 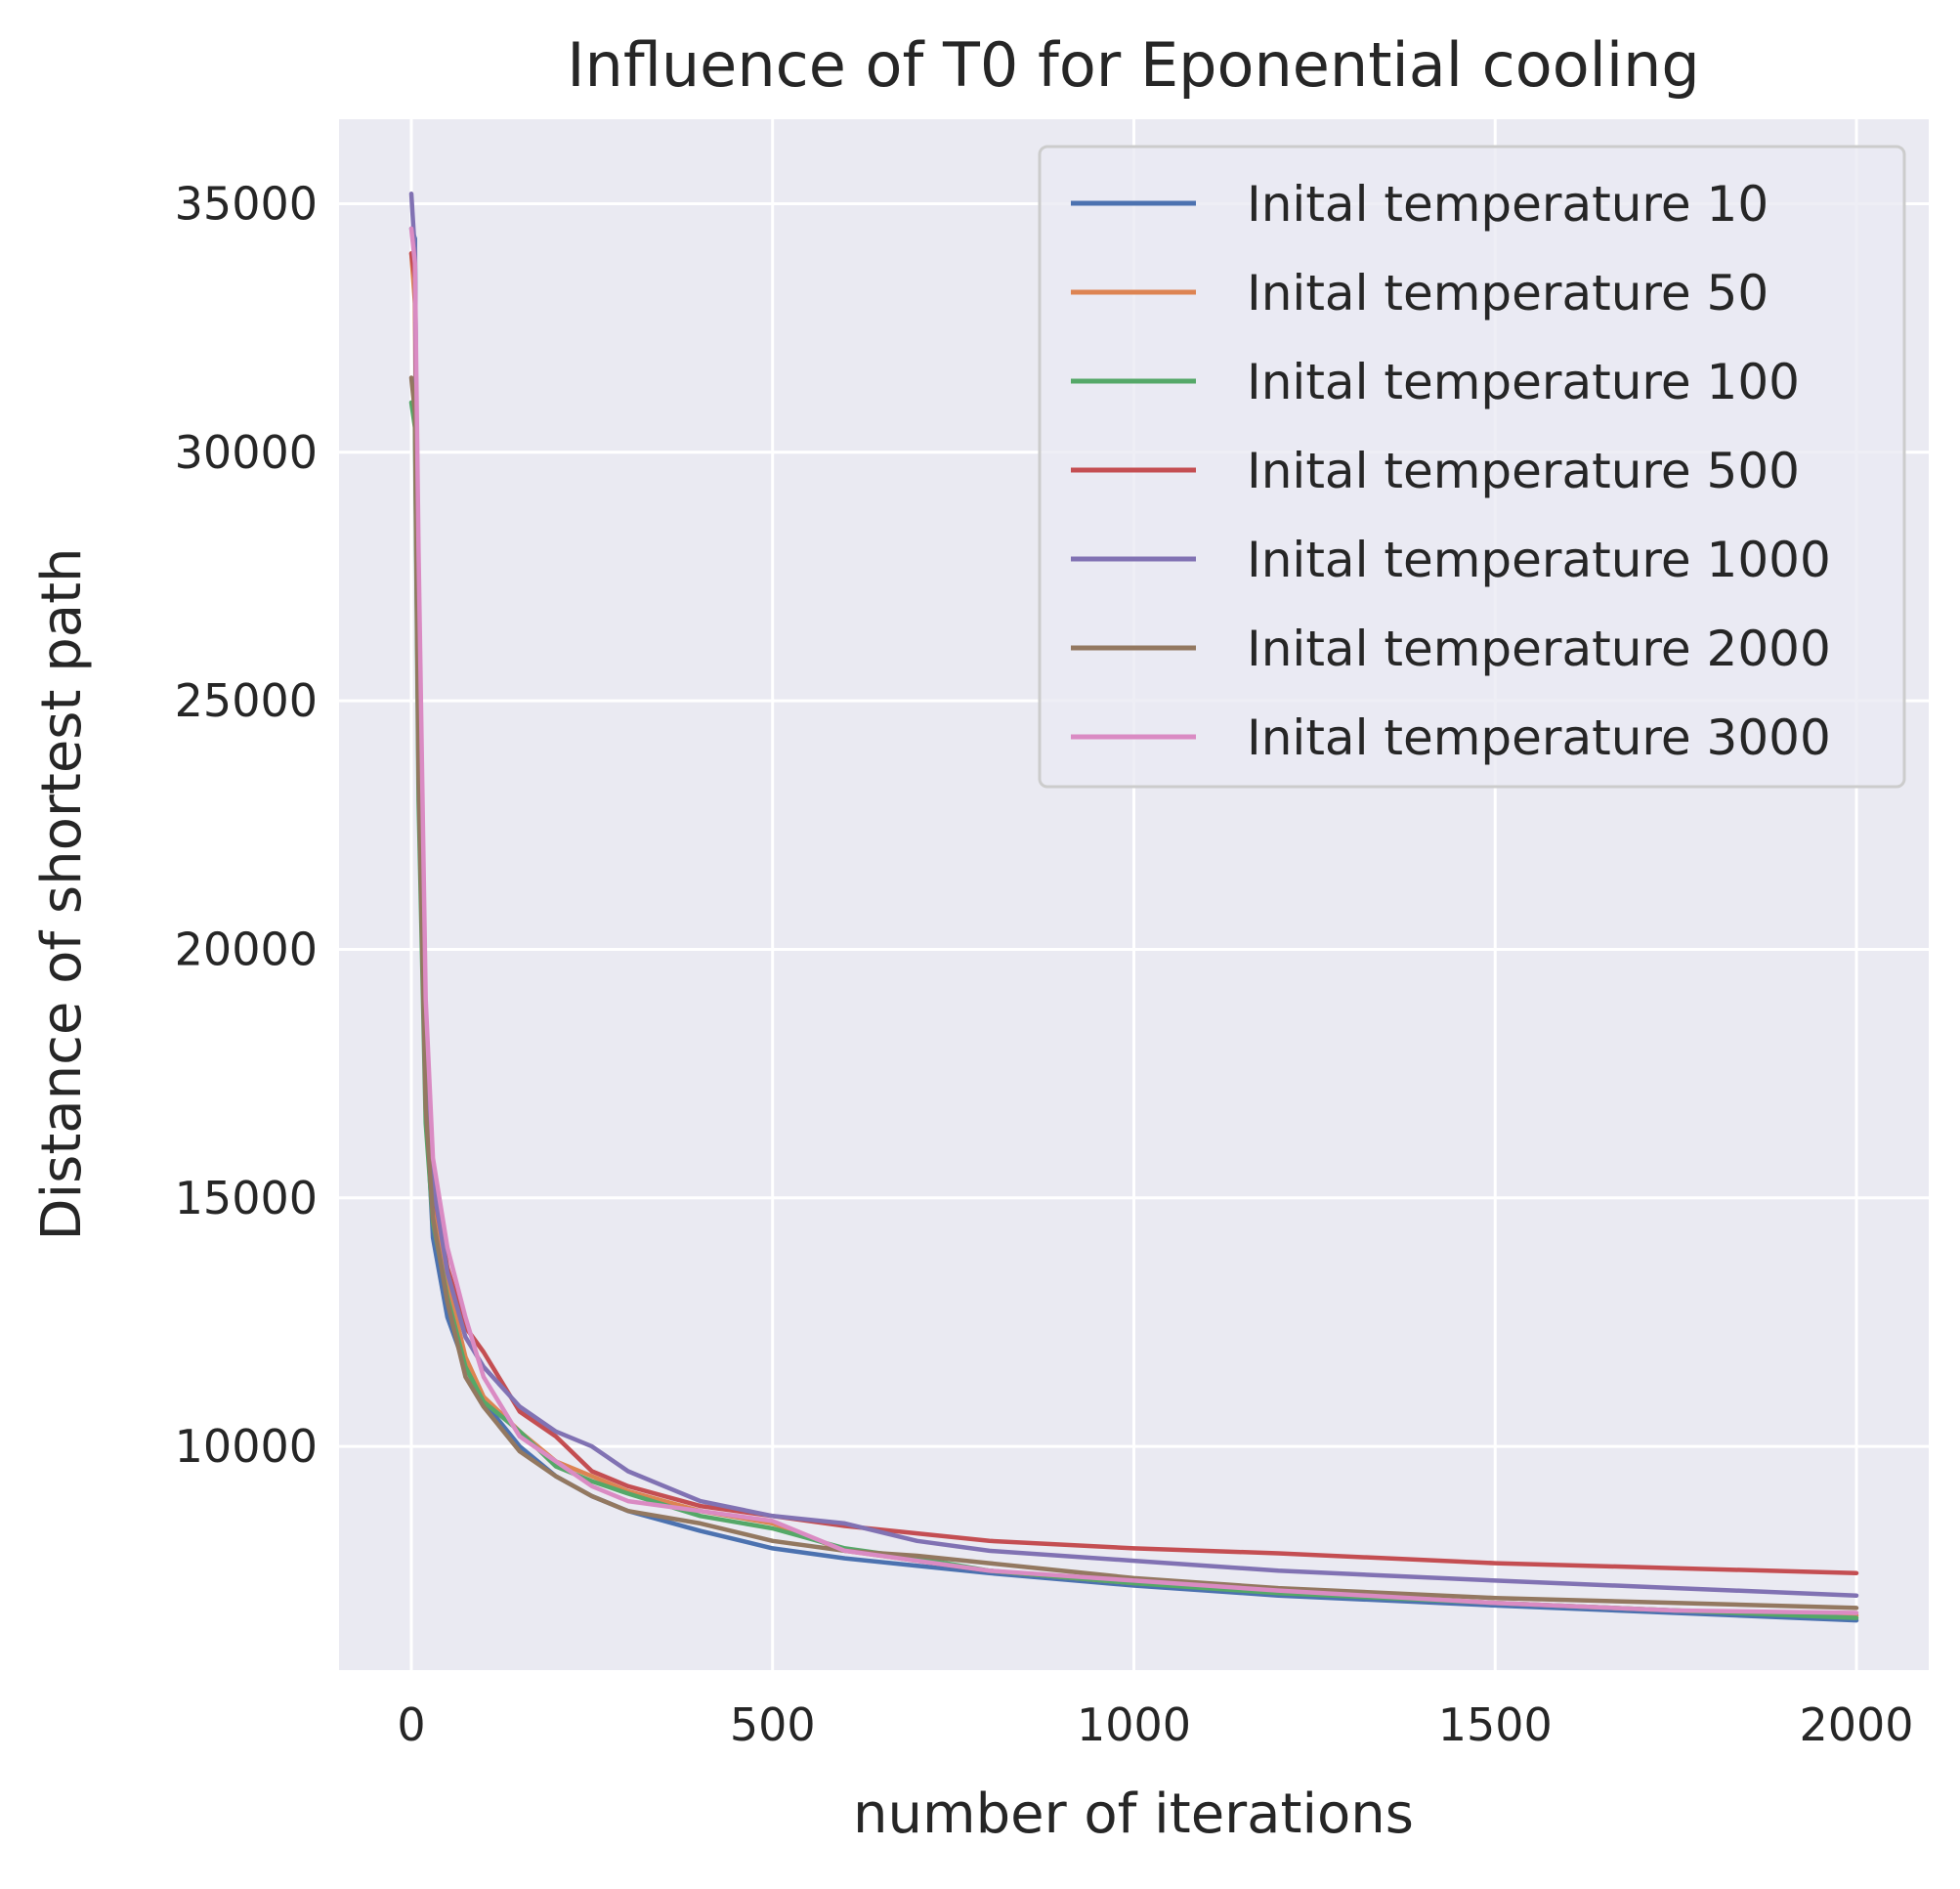 What do you see at coordinates (246, 452) in the screenshot?
I see `y-tick-label: 30000` at bounding box center [246, 452].